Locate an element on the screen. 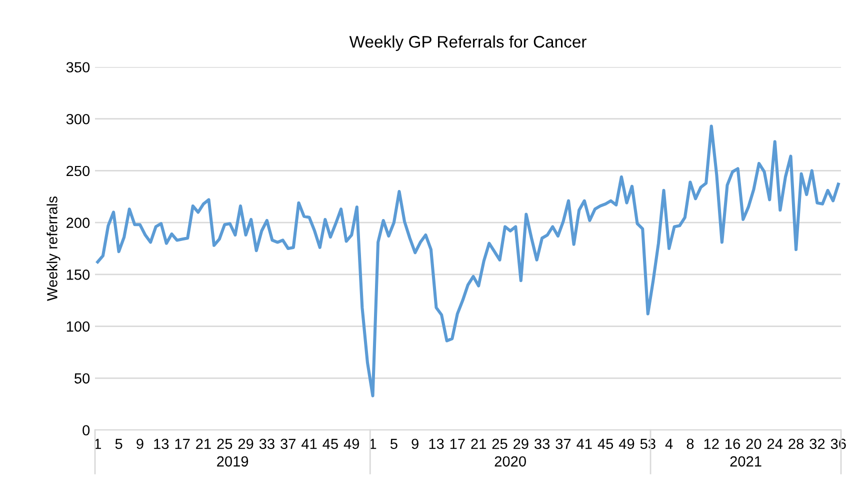 The image size is (853, 496). y-axis-title: Weekly referrals is located at coordinates (53, 248).